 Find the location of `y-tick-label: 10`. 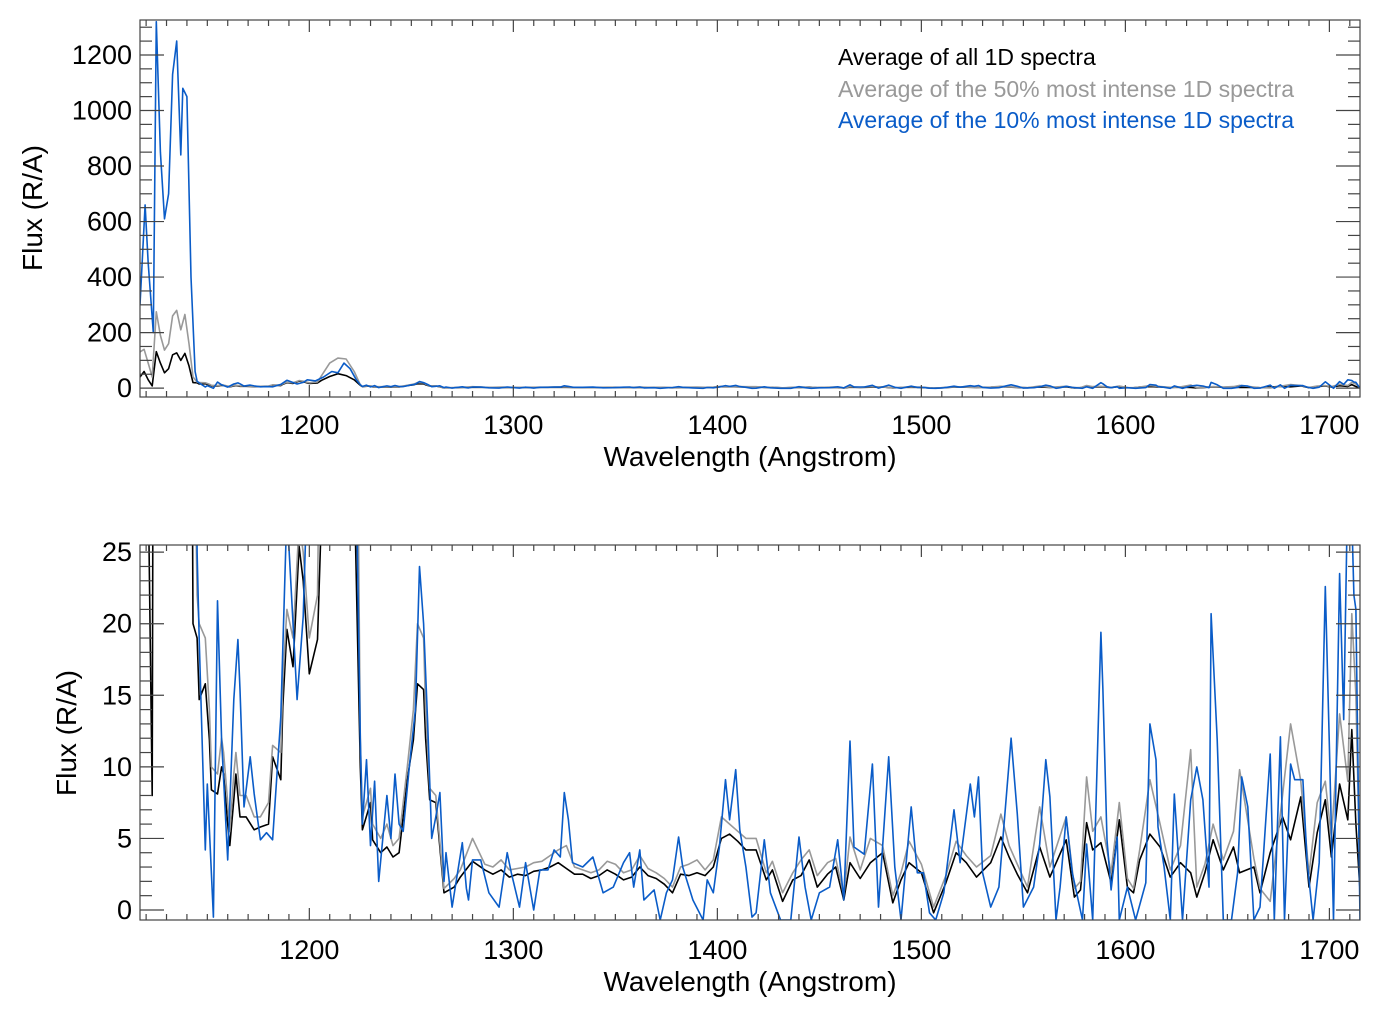

y-tick-label: 10 is located at coordinates (117, 767).